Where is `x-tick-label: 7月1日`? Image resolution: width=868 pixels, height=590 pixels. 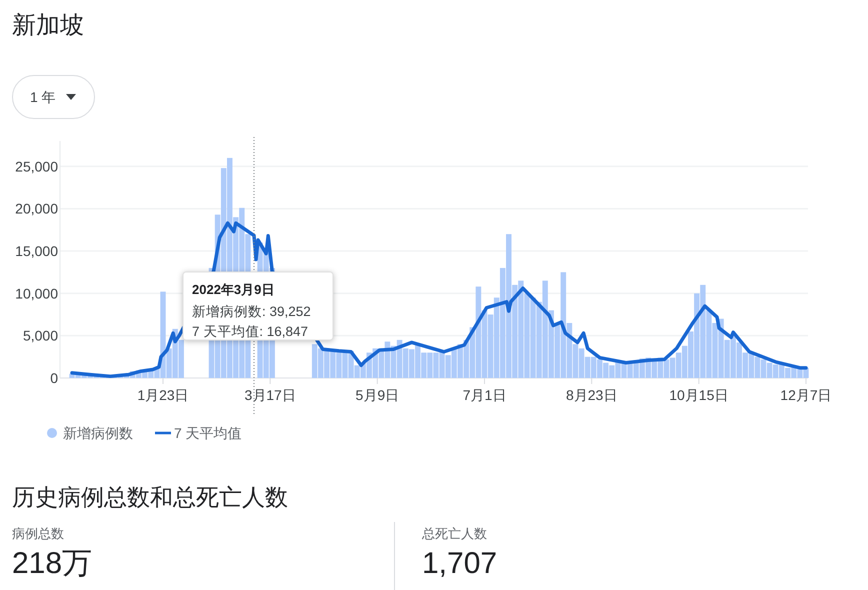
x-tick-label: 7月1日 is located at coordinates (484, 395).